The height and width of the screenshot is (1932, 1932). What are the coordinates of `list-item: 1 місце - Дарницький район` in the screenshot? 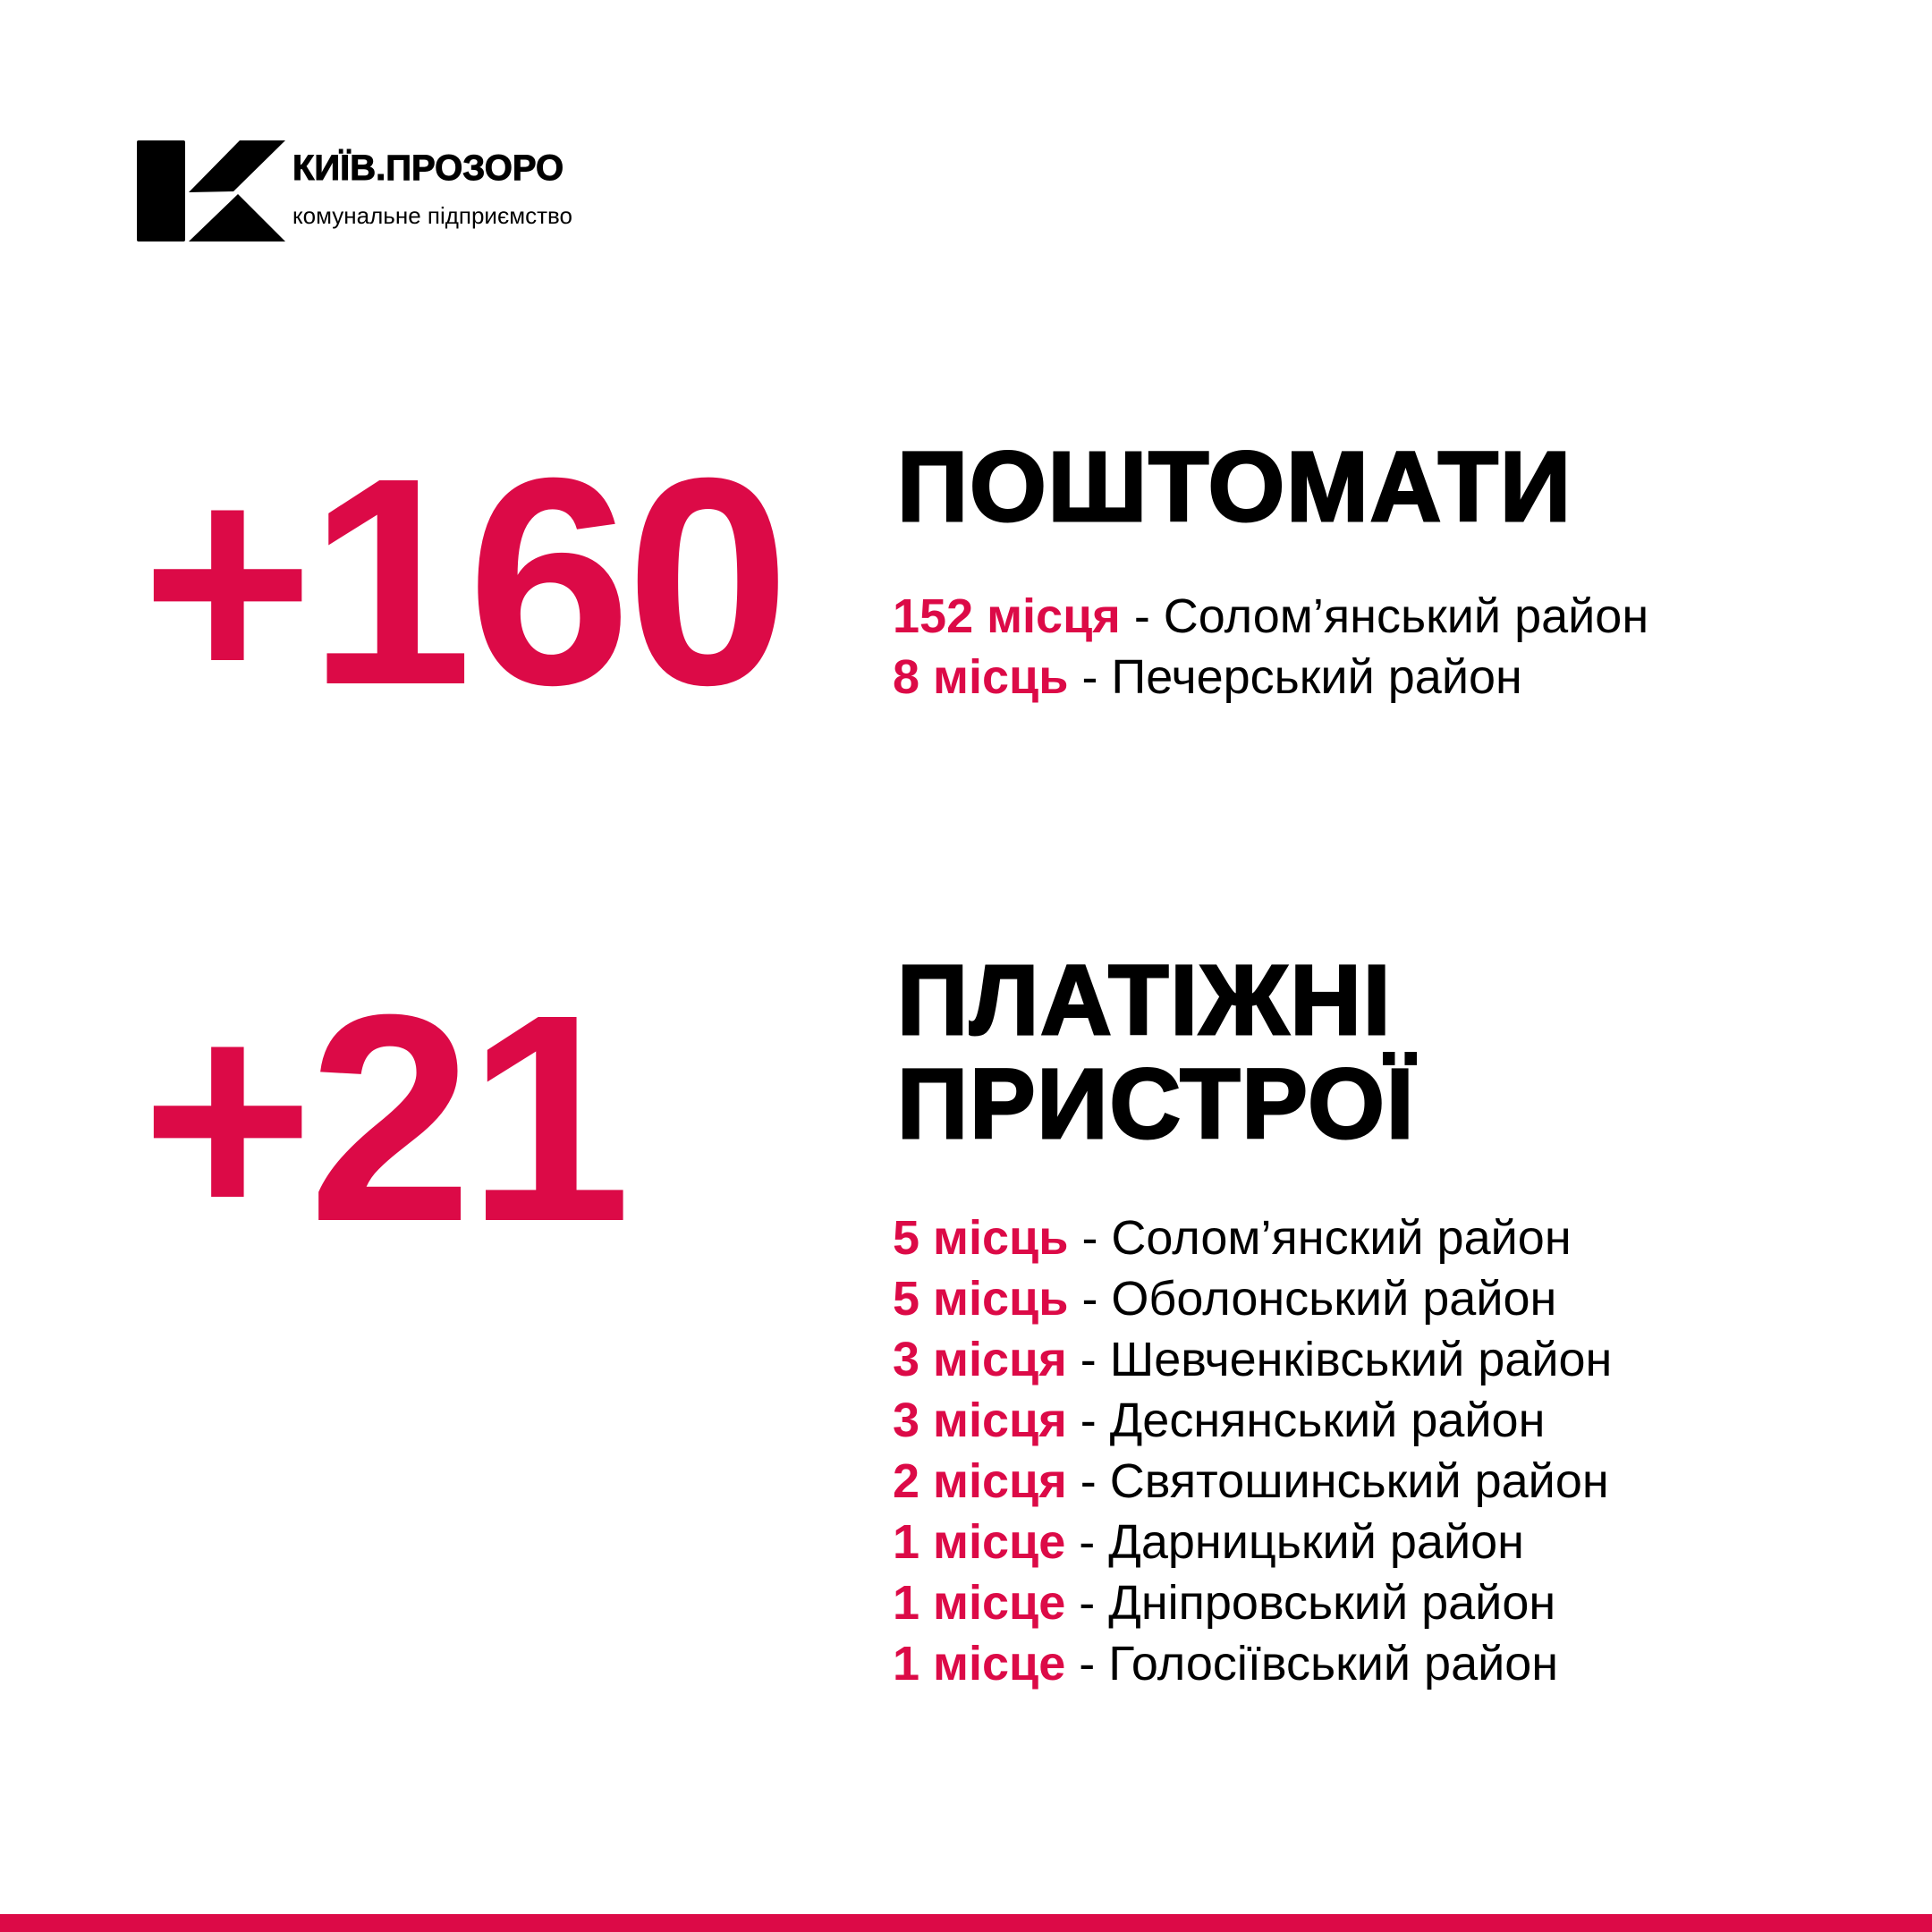 It's located at (1252, 1542).